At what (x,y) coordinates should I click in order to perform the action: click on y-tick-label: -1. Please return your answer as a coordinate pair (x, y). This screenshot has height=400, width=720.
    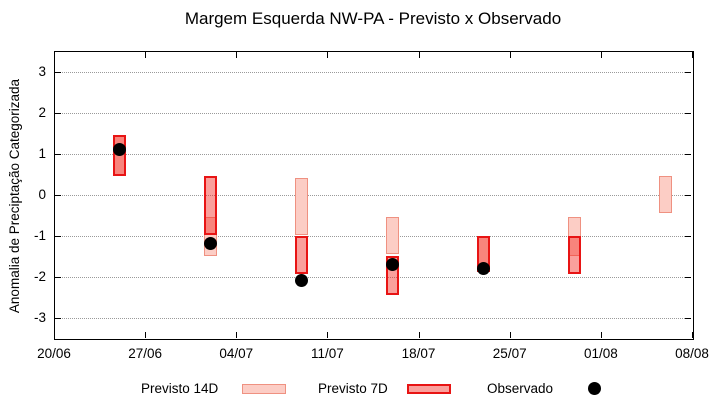
    Looking at the image, I should click on (39, 235).